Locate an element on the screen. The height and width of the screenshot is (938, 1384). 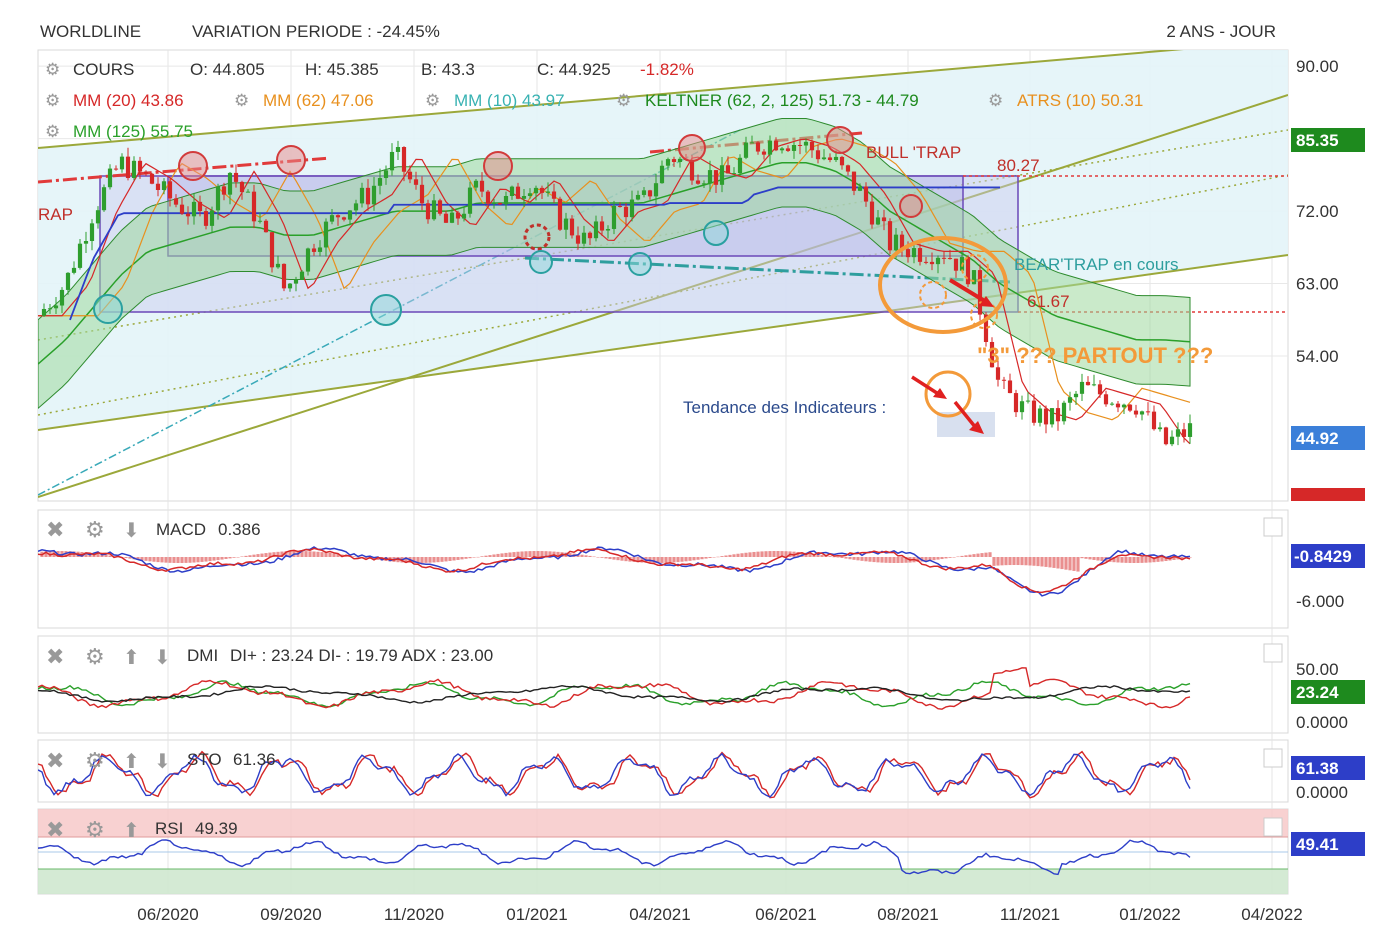
legend-high: H: 45.385 is located at coordinates (342, 69).